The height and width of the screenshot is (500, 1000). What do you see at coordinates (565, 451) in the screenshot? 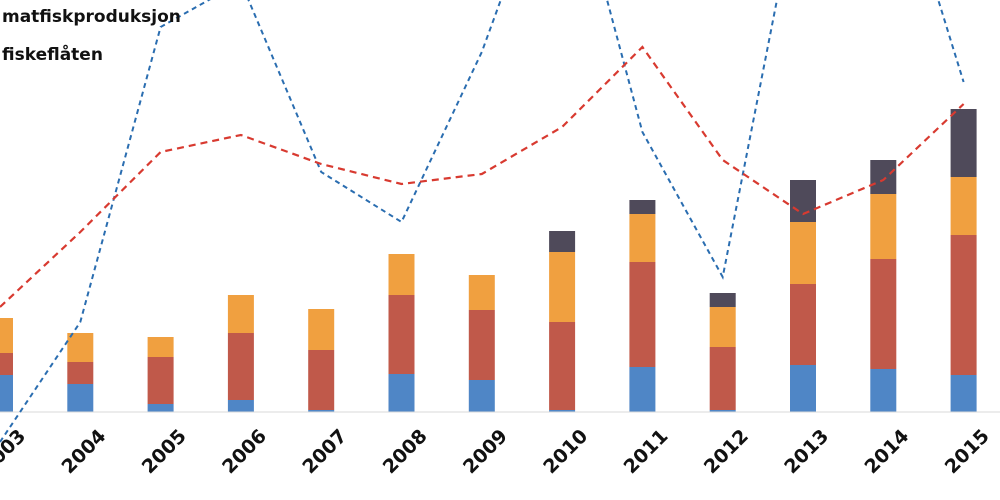
I see `x-tick-2010: 2010` at bounding box center [565, 451].